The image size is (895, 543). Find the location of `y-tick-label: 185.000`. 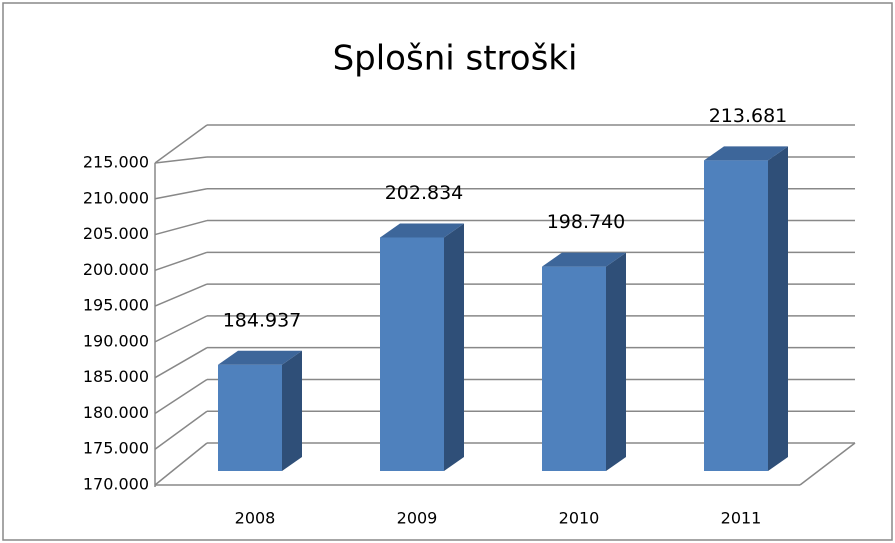

y-tick-label: 185.000 is located at coordinates (116, 376).